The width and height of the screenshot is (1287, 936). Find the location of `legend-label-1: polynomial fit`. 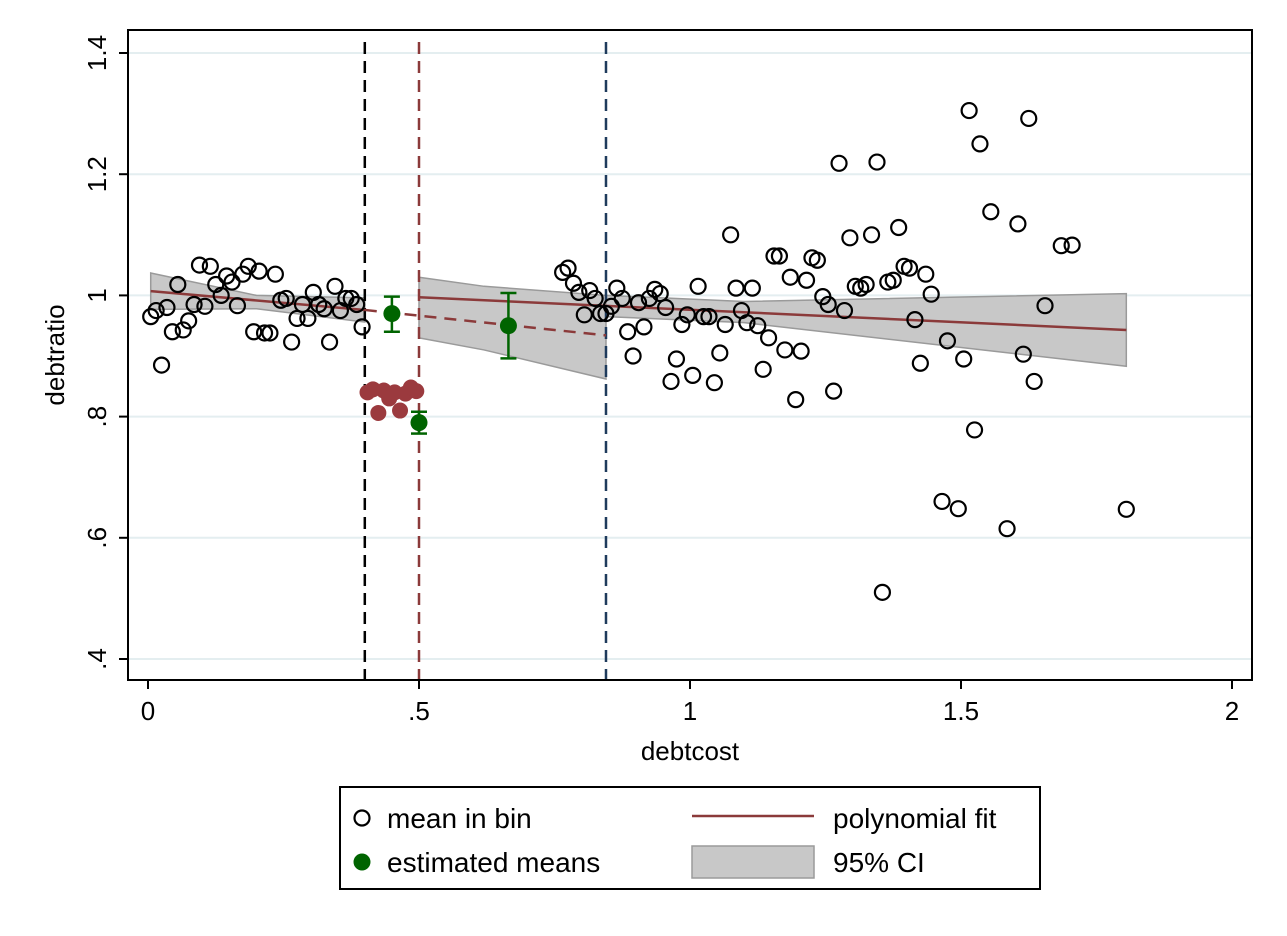

legend-label-1: polynomial fit is located at coordinates (915, 818).